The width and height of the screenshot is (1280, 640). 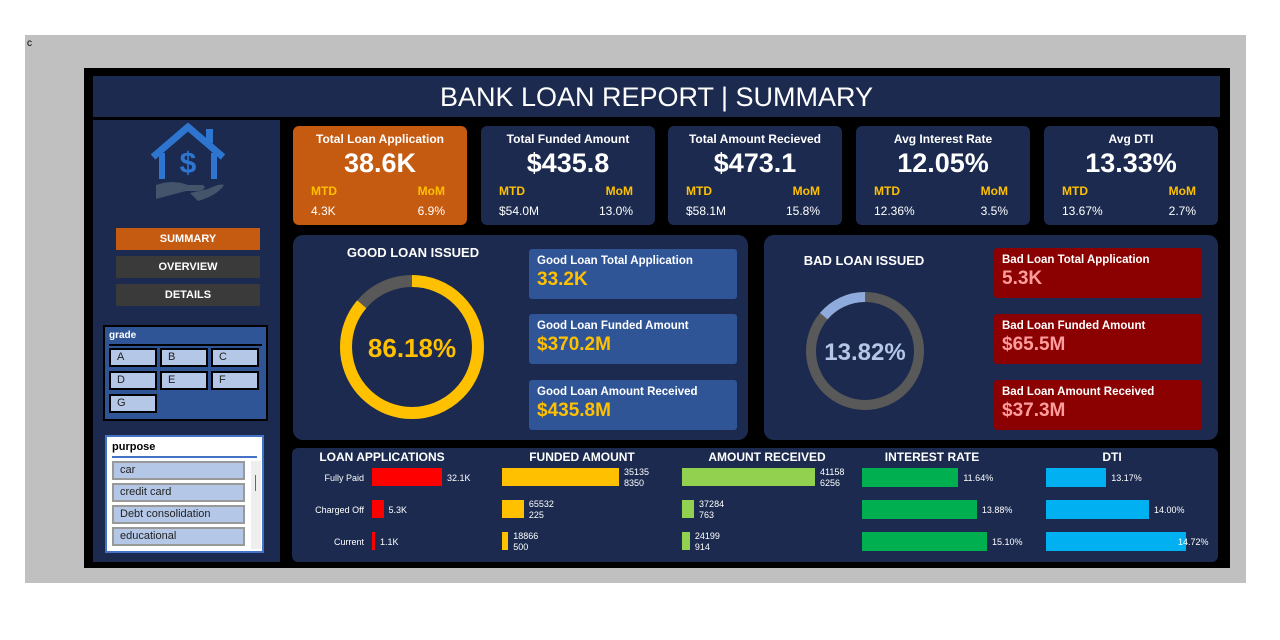 I want to click on data-label: 11.64%, so click(x=978, y=478).